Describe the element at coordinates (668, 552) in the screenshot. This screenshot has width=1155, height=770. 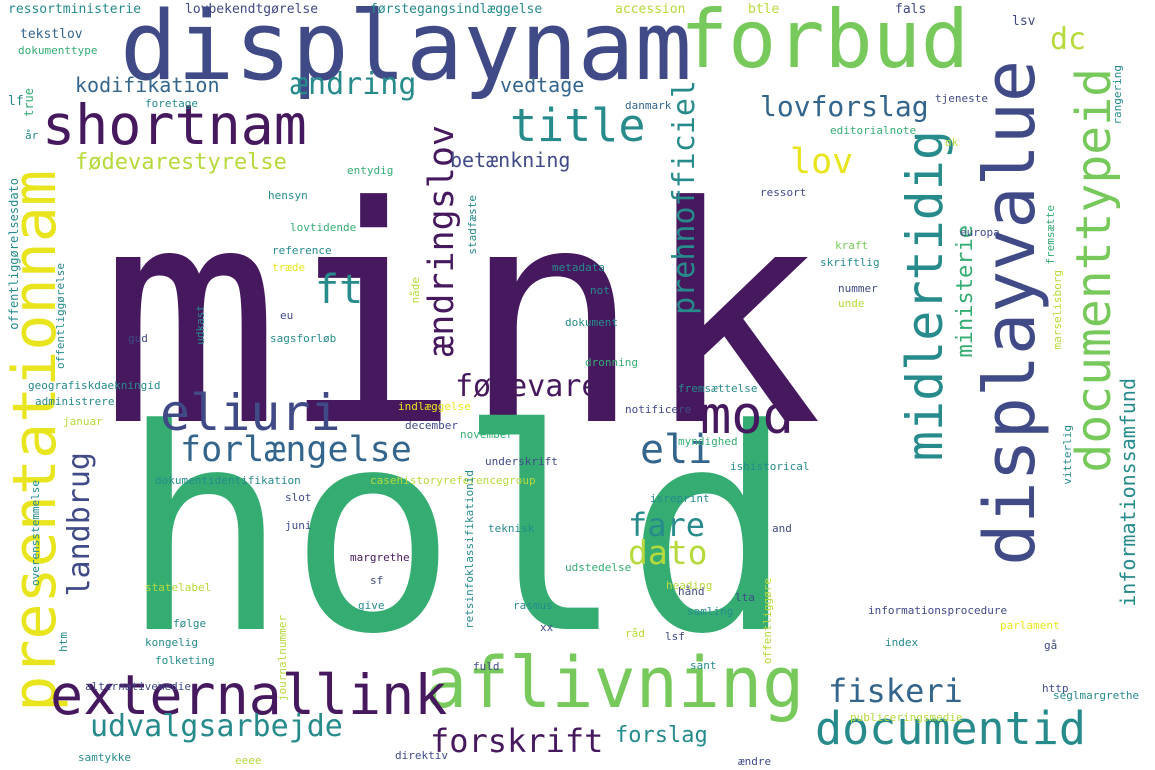
I see `word-dato: dato` at that location.